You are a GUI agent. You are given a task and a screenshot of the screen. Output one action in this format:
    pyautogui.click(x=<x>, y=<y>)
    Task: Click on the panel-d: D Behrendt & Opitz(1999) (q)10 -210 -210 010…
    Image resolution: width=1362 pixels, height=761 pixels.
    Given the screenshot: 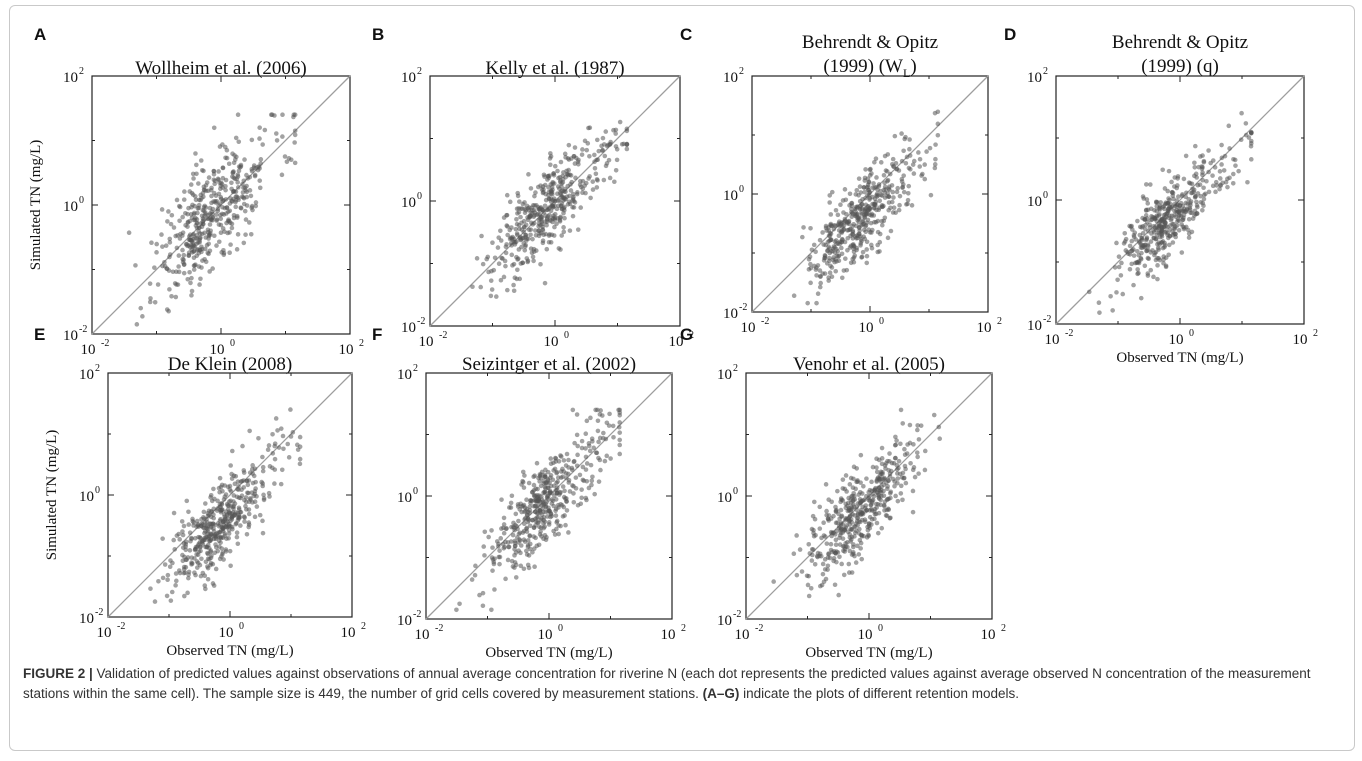 What is the action you would take?
    pyautogui.click(x=1161, y=195)
    